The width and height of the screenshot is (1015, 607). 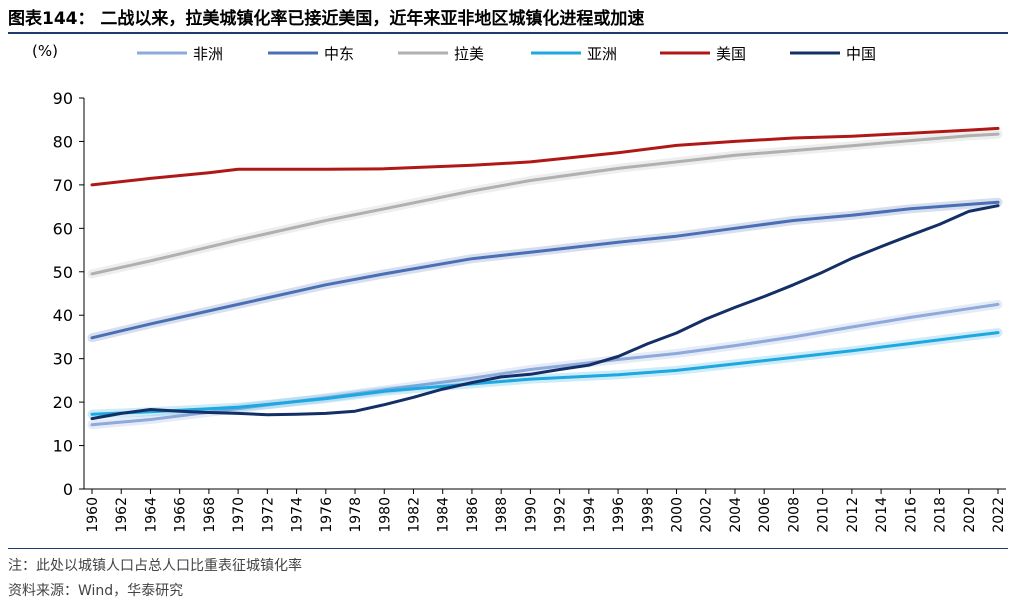 What do you see at coordinates (707, 515) in the screenshot?
I see `x-tick-label: 2002` at bounding box center [707, 515].